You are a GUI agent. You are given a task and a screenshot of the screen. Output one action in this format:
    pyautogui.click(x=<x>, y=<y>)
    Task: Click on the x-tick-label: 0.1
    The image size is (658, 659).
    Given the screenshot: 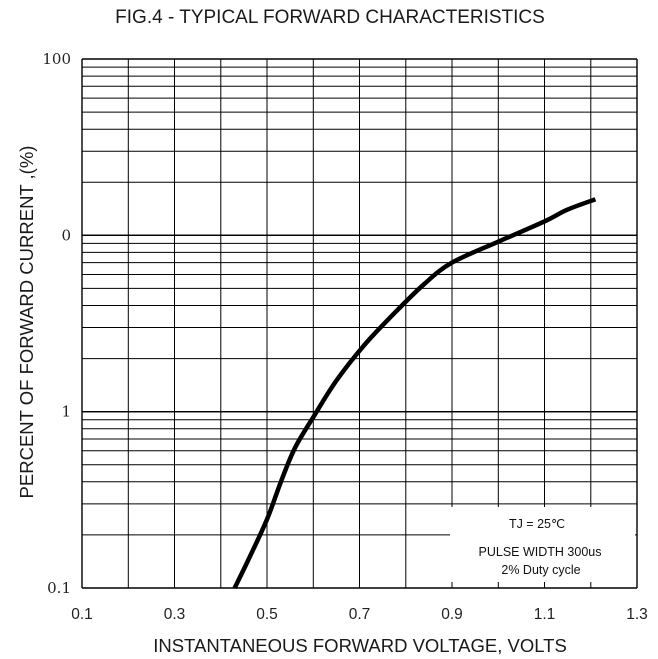 What is the action you would take?
    pyautogui.click(x=82, y=614)
    